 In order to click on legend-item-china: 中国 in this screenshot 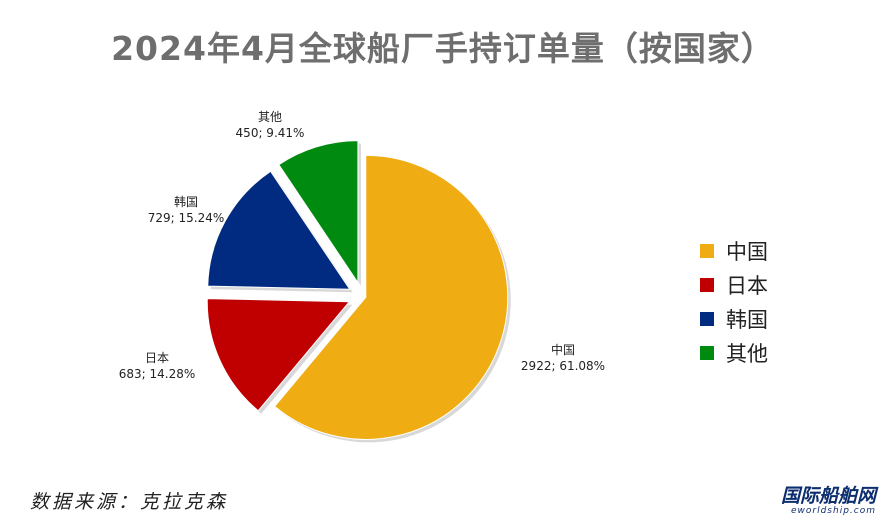, I will do `click(734, 251)`.